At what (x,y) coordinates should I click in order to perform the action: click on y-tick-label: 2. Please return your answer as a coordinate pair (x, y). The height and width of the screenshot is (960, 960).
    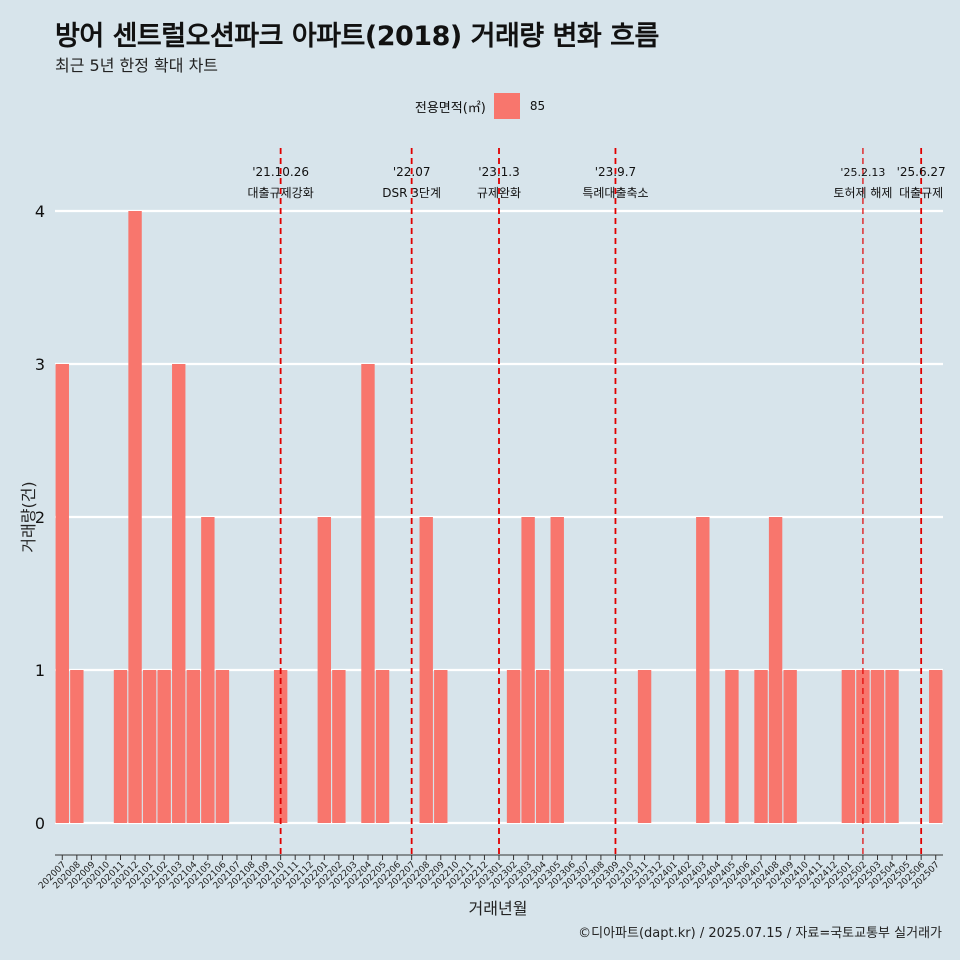
    Looking at the image, I should click on (40, 517).